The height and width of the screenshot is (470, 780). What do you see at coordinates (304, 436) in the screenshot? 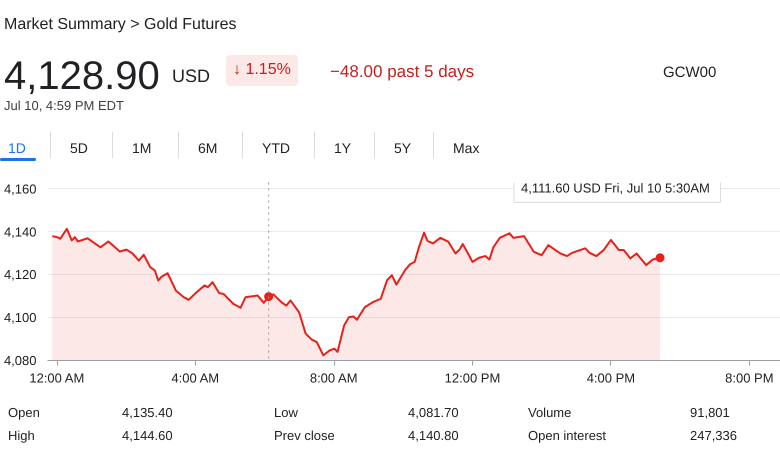
I see `text: Prev close` at bounding box center [304, 436].